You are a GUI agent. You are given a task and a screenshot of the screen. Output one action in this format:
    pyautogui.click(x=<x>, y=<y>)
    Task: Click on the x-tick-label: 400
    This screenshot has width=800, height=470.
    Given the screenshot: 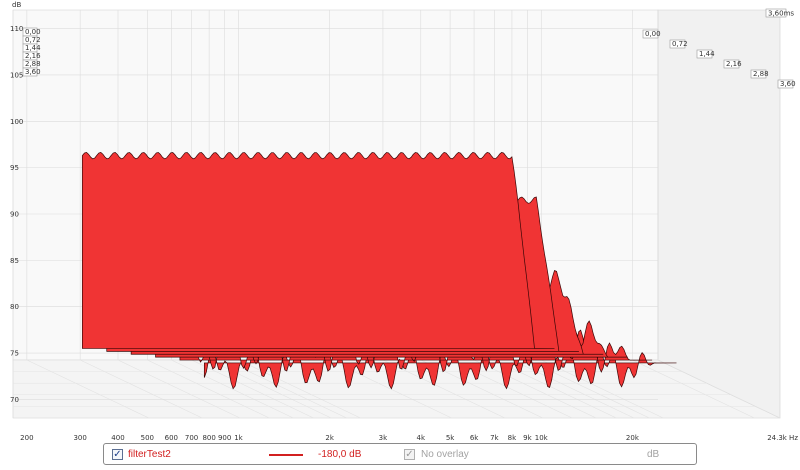 What is the action you would take?
    pyautogui.click(x=117, y=437)
    